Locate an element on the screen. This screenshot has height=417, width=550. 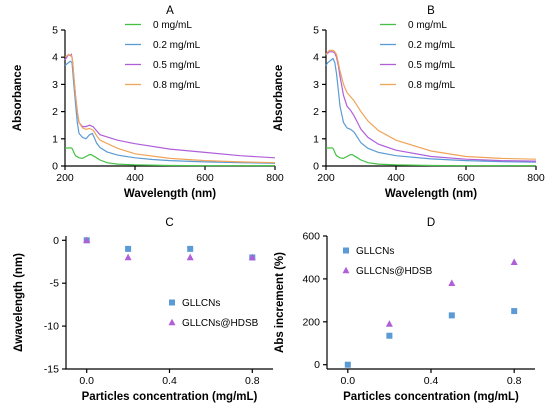
y-axis-label: Abs increment (%) is located at coordinates (280, 302).